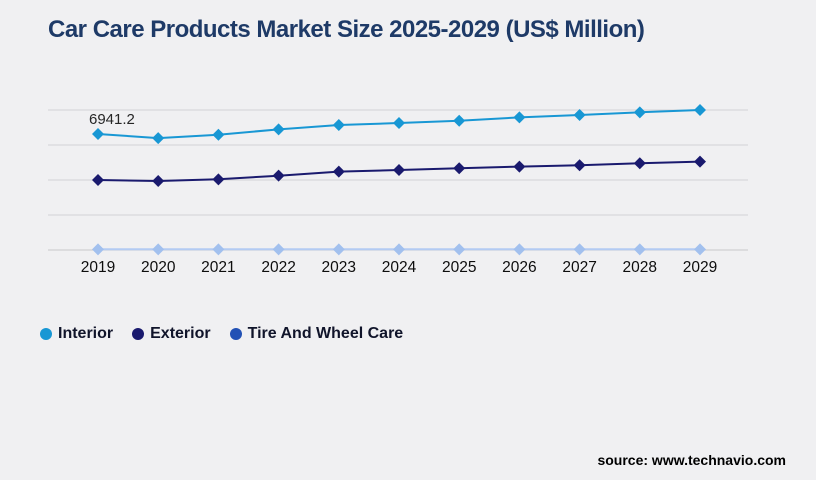 The height and width of the screenshot is (480, 816). Describe the element at coordinates (459, 267) in the screenshot. I see `svg-text: 2025` at that location.